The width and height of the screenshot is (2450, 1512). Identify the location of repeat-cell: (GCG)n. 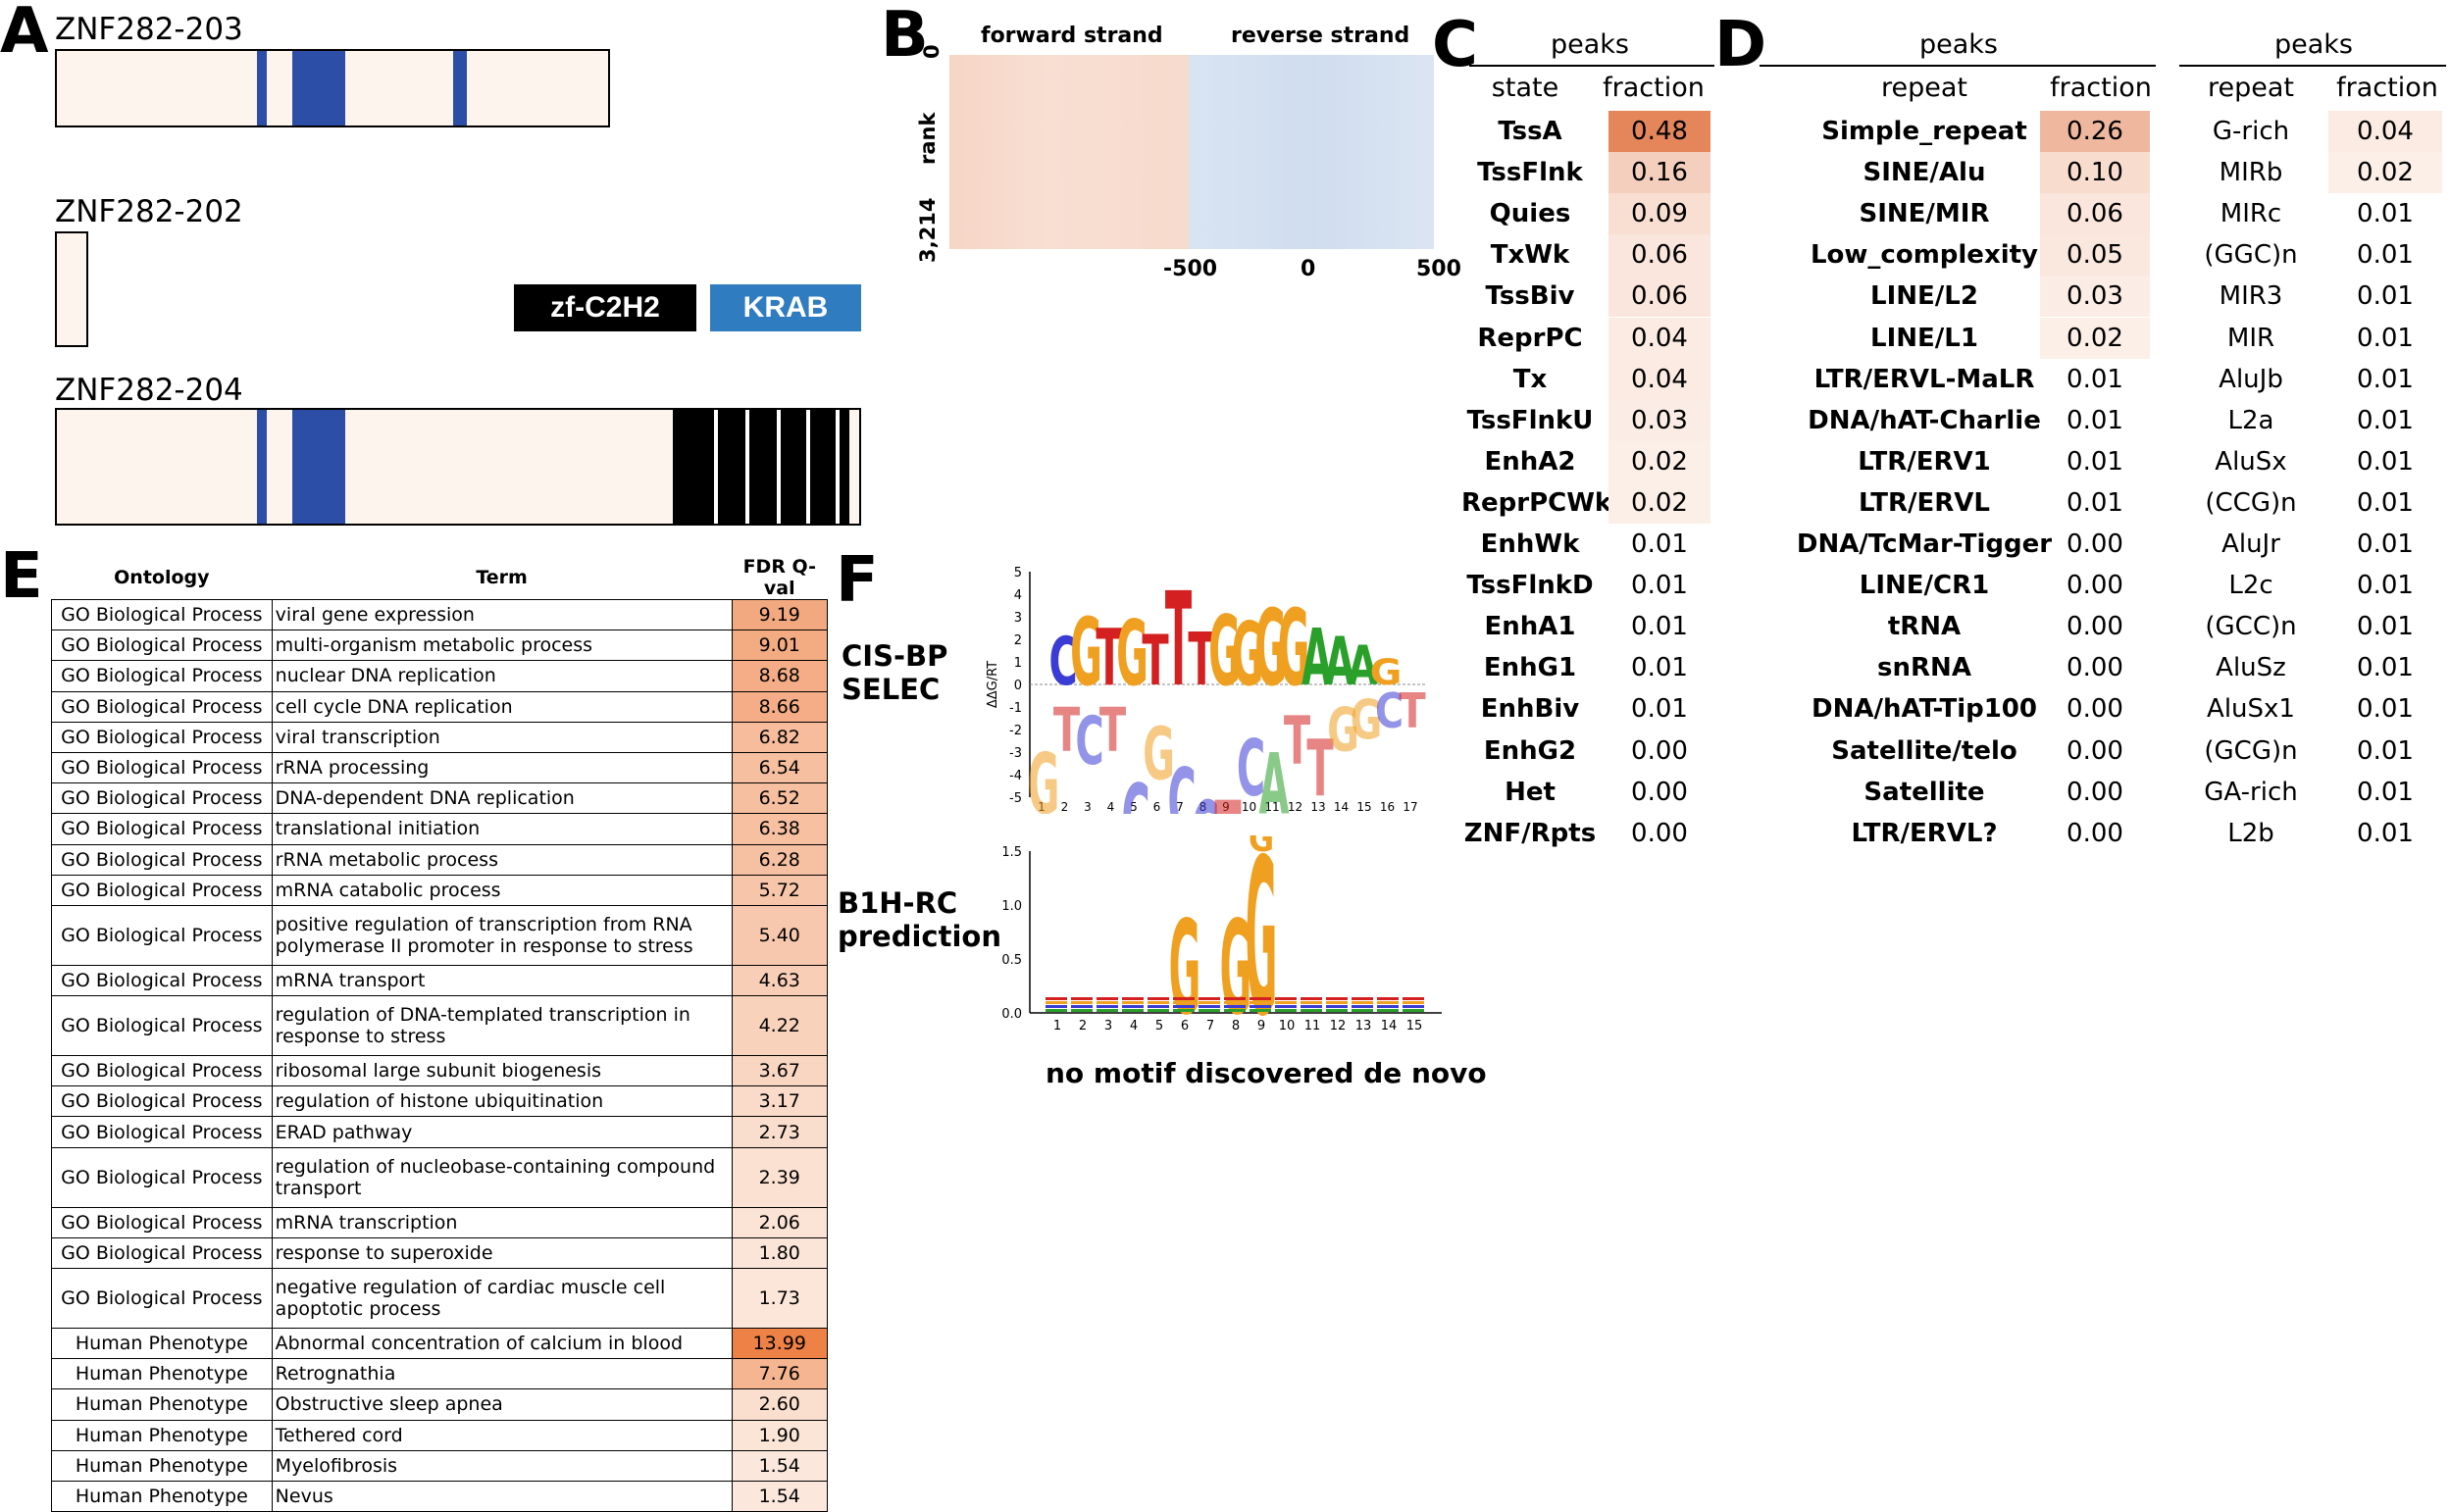
(2251, 750).